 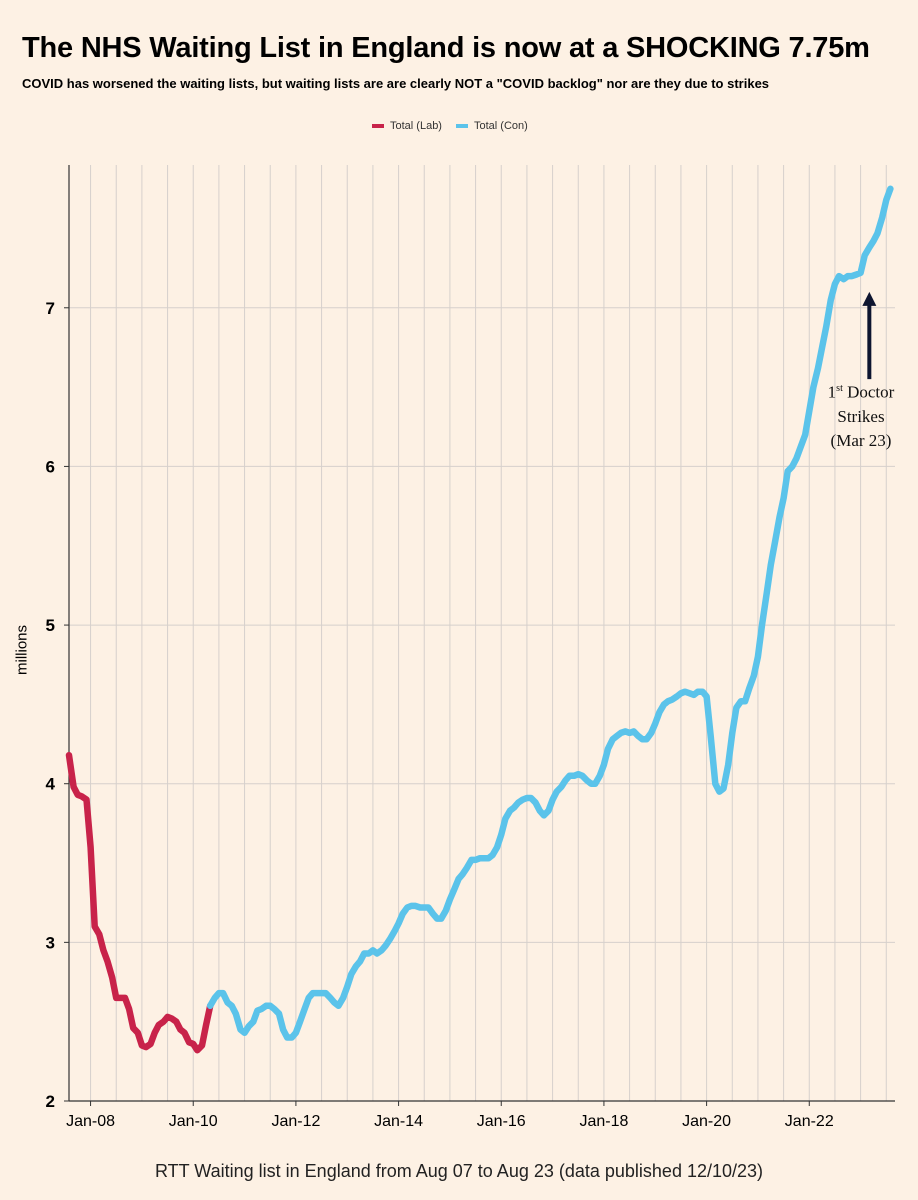 I want to click on legend-item-lab: Total (Lab), so click(x=407, y=126).